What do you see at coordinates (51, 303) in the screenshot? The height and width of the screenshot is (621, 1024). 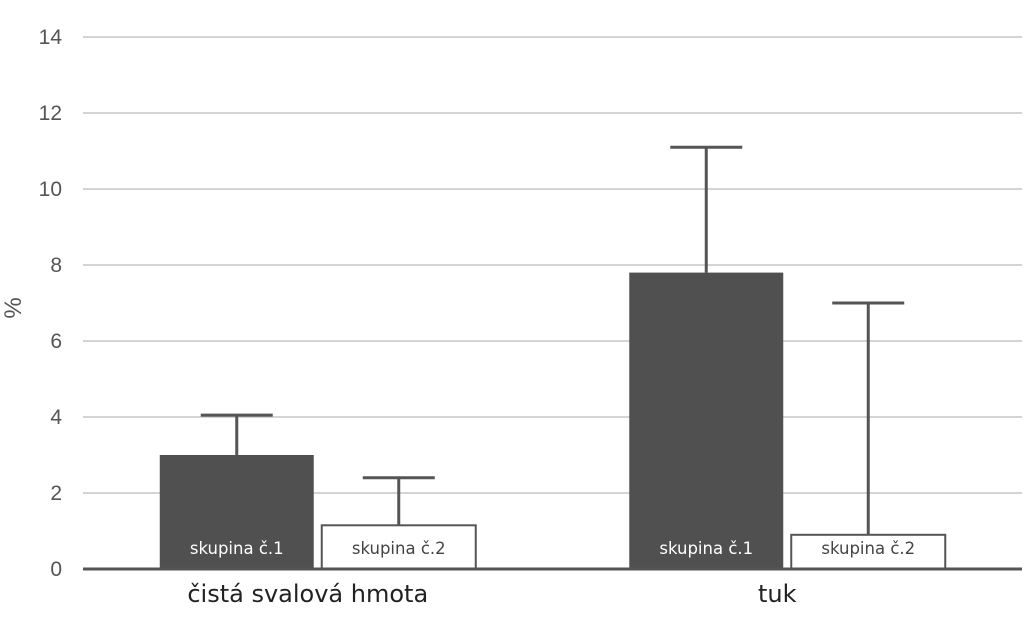 I see `y-axis-ticks: 0 2 4 6 8 10 12 14` at bounding box center [51, 303].